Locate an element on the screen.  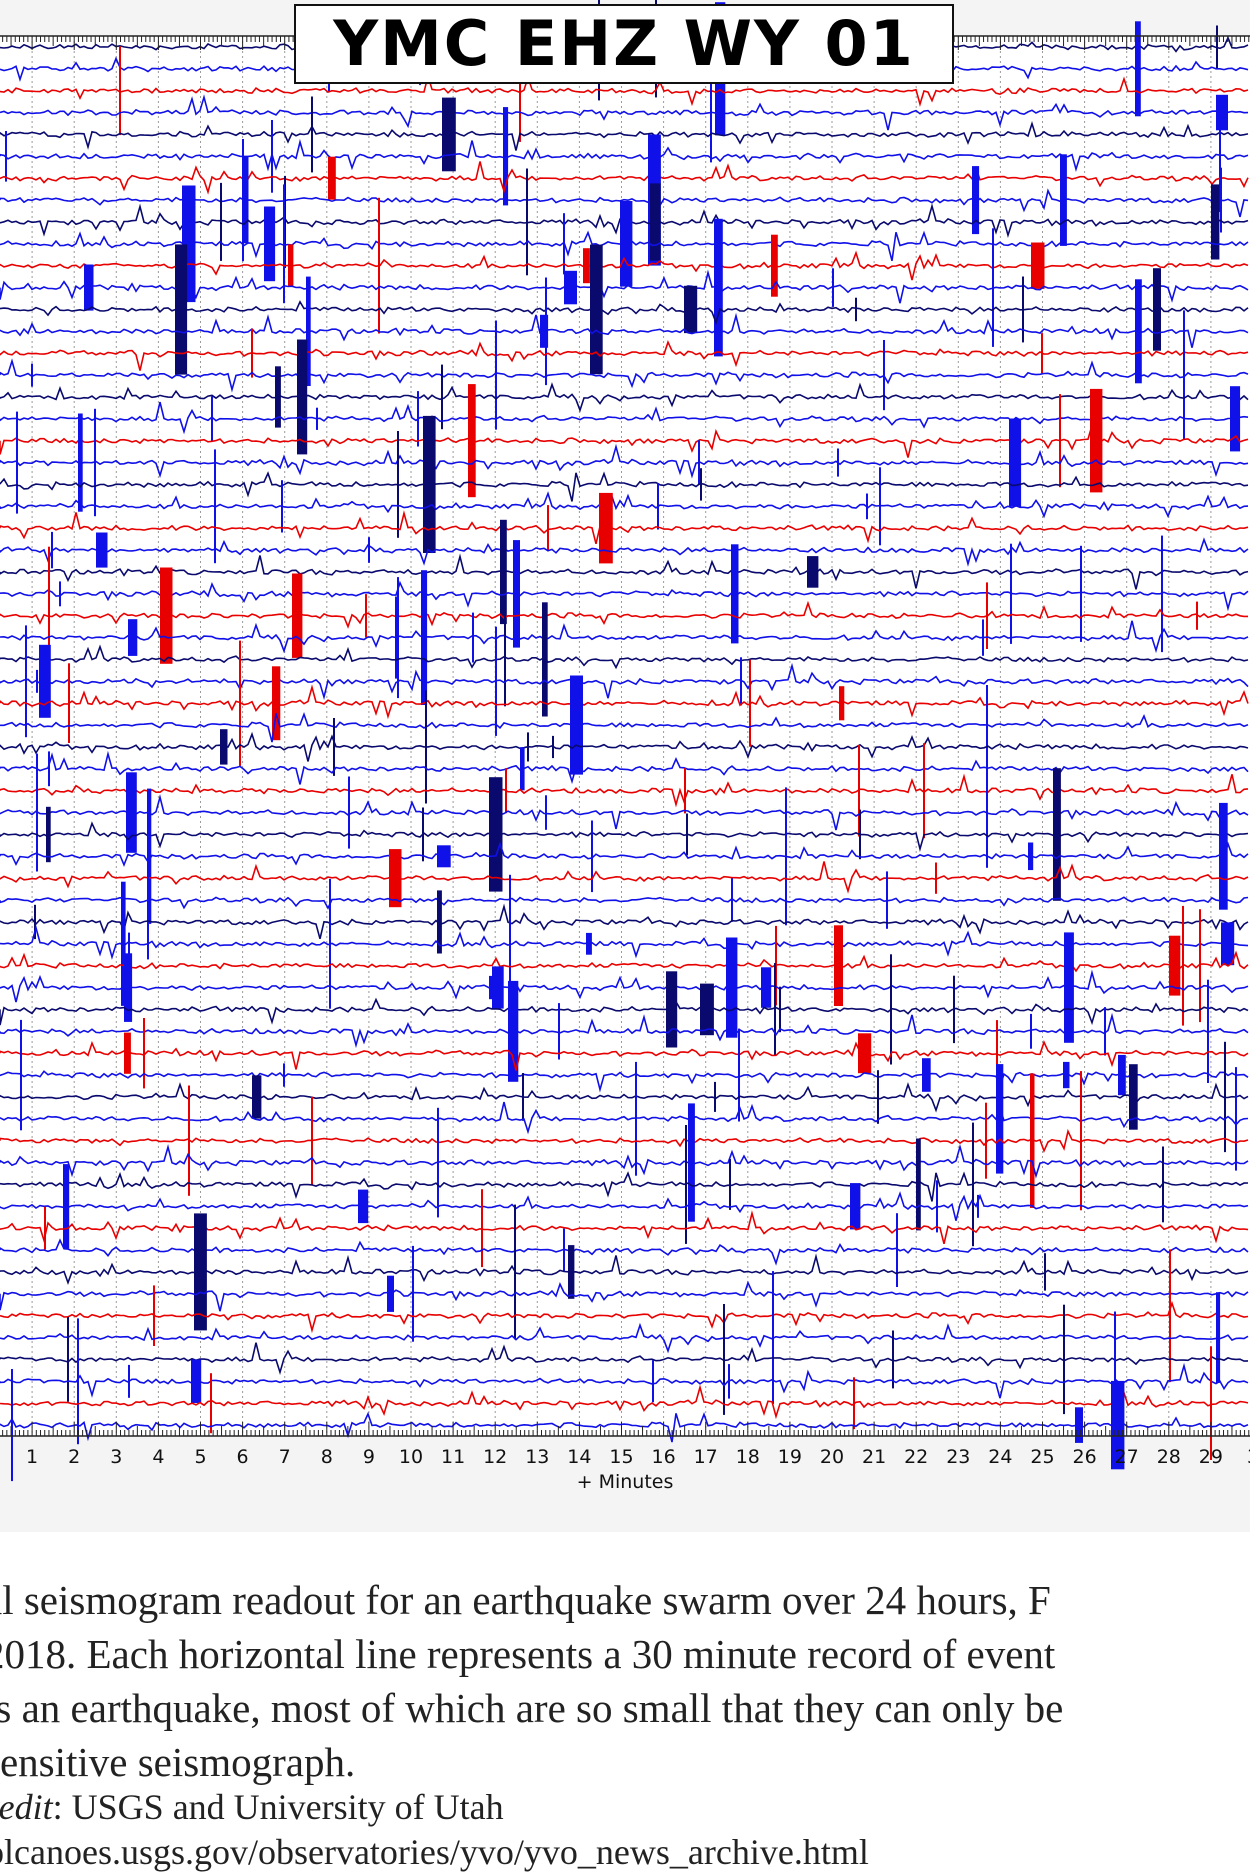
x-tick-label: 20 is located at coordinates (832, 1457).